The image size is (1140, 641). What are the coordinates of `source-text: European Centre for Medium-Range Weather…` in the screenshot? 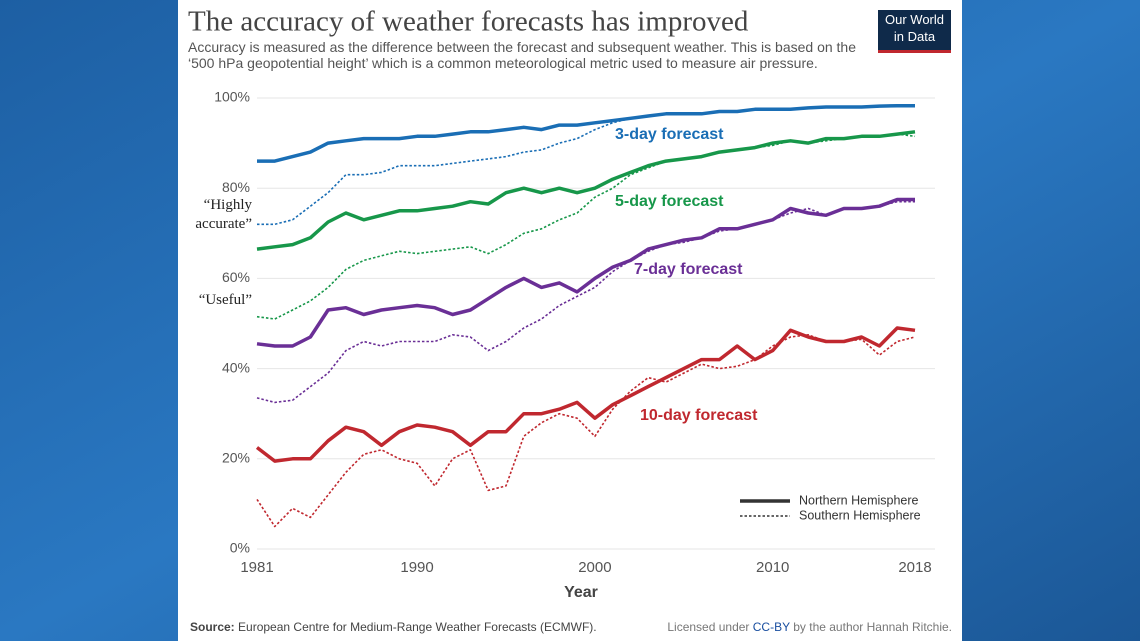 It's located at (417, 627).